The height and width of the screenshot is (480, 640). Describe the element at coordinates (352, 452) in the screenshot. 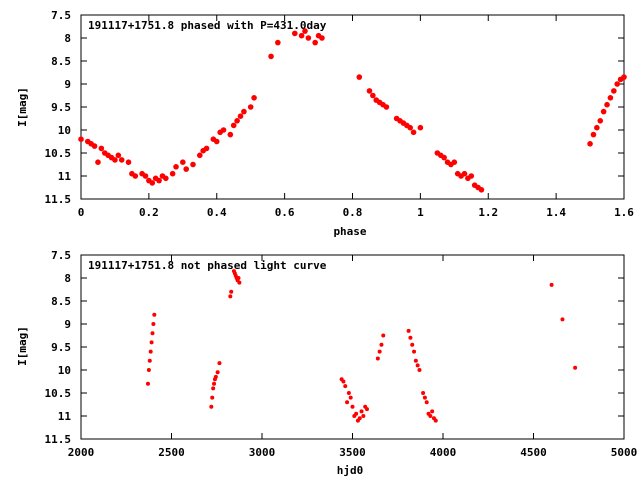

I see `x-tick-label: 3500` at that location.